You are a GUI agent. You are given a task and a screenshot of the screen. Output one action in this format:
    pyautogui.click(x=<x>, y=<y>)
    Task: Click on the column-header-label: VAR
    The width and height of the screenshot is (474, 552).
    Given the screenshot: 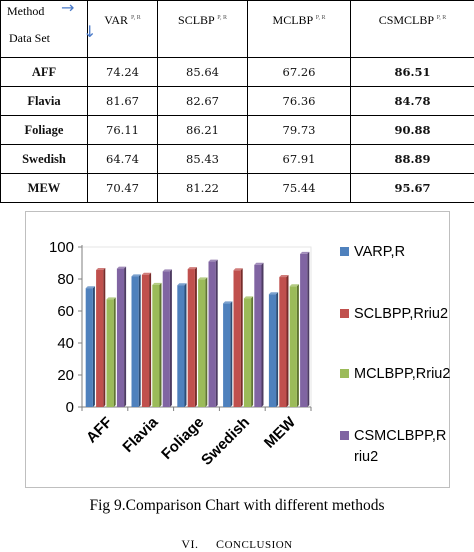 What is the action you would take?
    pyautogui.click(x=116, y=20)
    